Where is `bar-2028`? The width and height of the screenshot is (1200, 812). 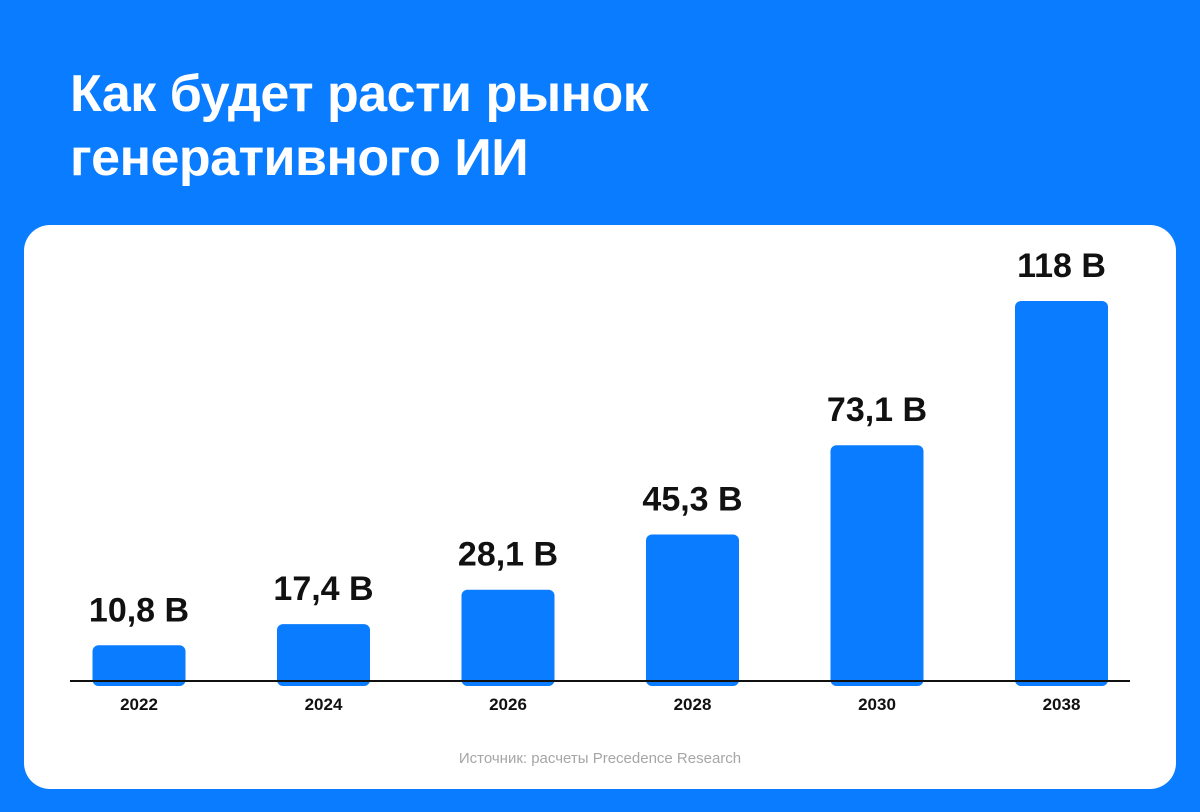
bar-2028 is located at coordinates (692, 610).